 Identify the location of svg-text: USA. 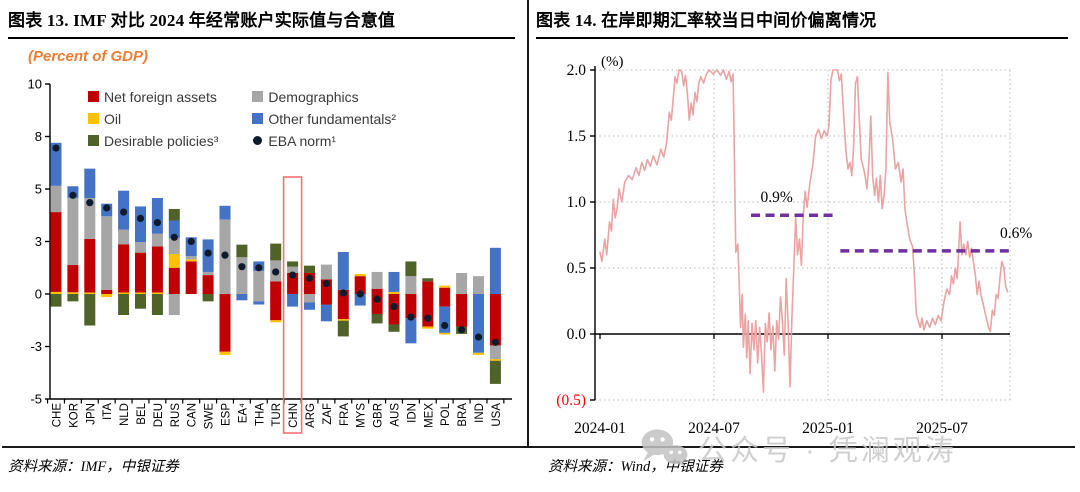
(497, 415).